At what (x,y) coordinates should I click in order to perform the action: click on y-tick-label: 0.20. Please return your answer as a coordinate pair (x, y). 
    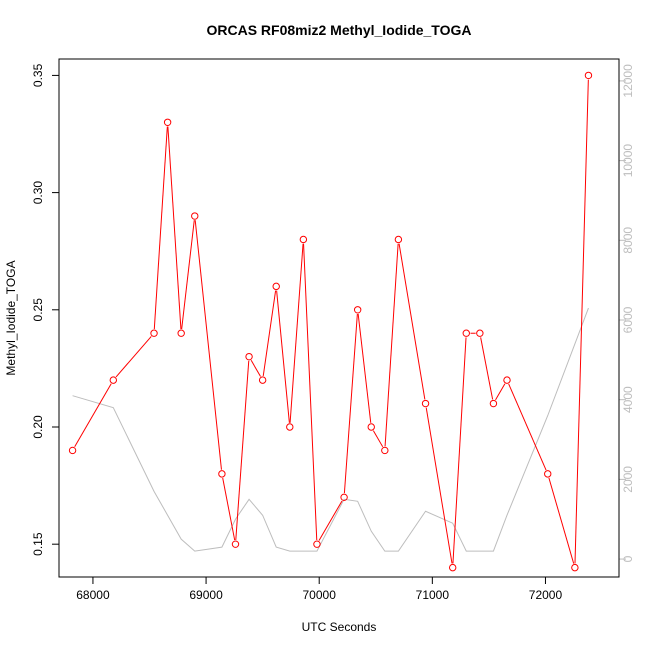
    Looking at the image, I should click on (38, 427).